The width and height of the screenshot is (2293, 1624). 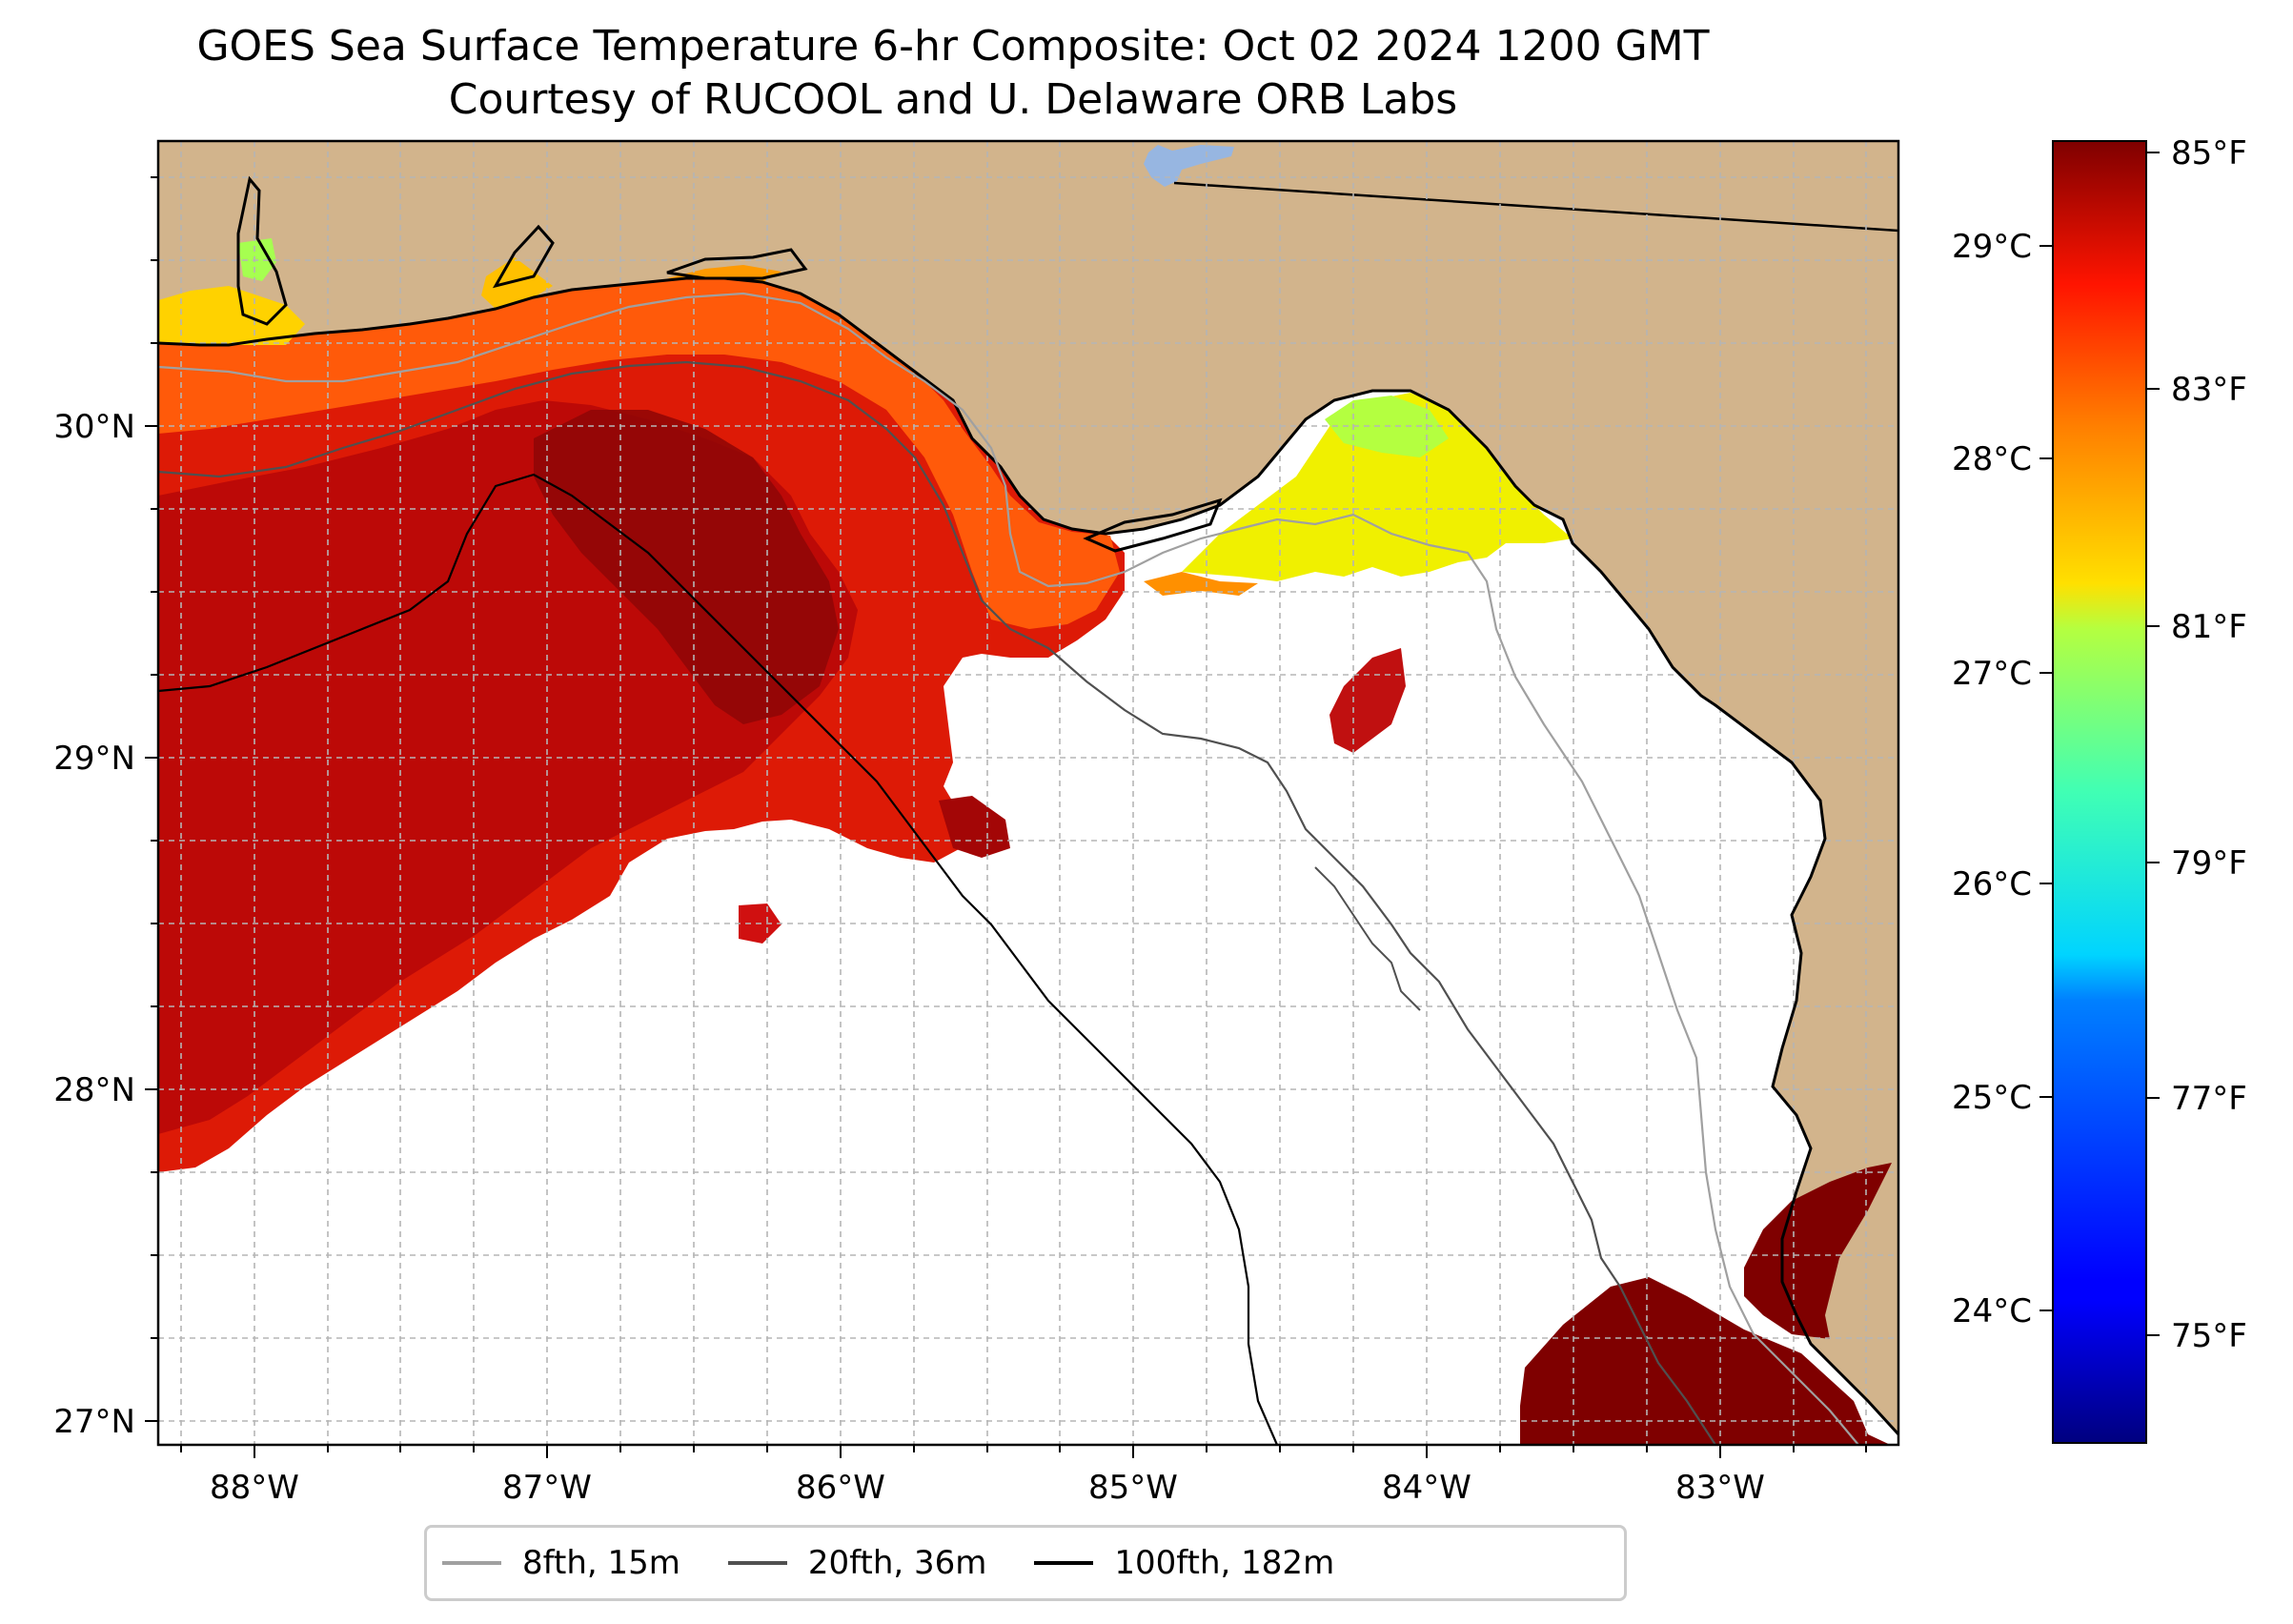 I want to click on legend-swatch-20fth, so click(x=757, y=1563).